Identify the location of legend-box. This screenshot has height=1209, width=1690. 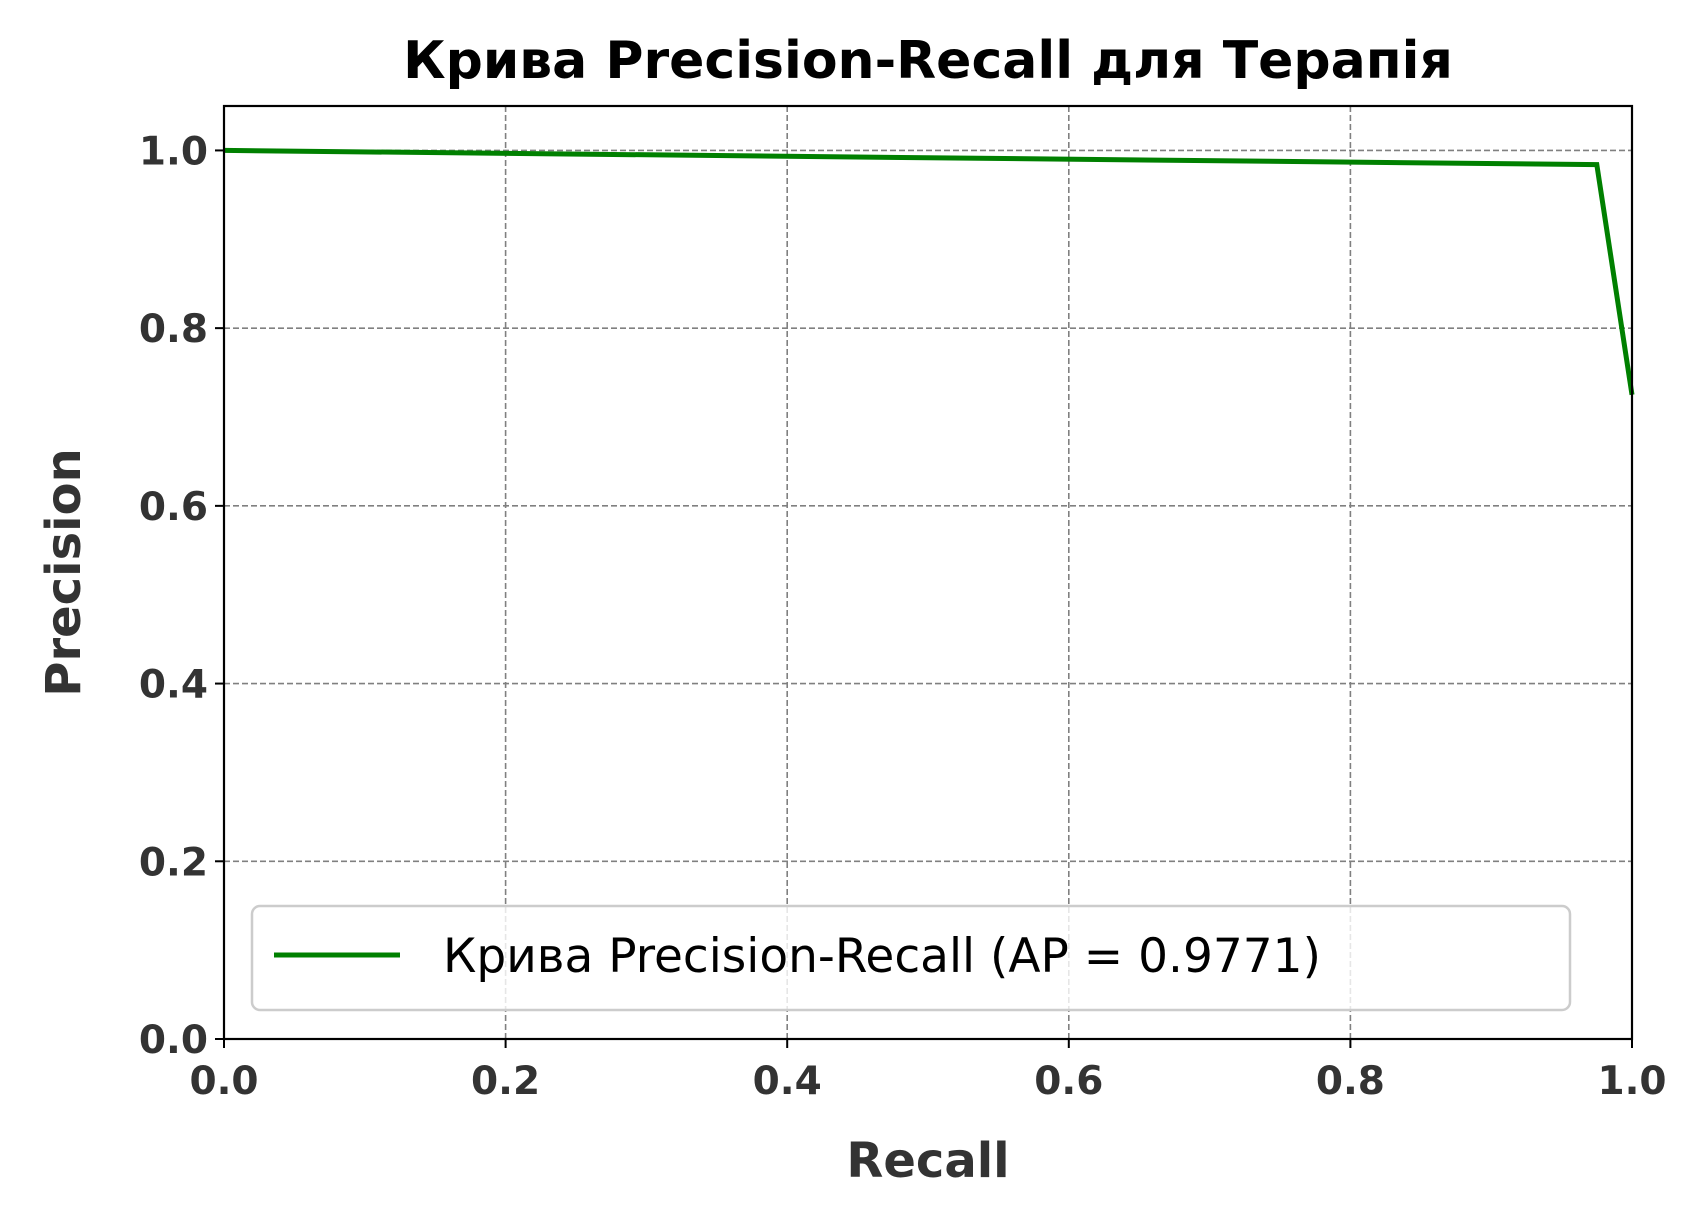
(911, 958).